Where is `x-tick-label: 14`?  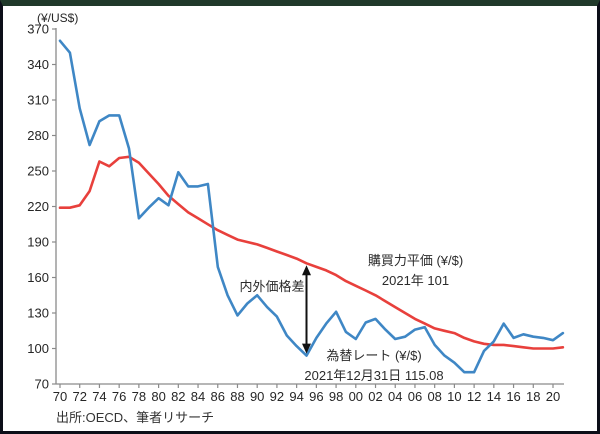
x-tick-label: 14 is located at coordinates (494, 396).